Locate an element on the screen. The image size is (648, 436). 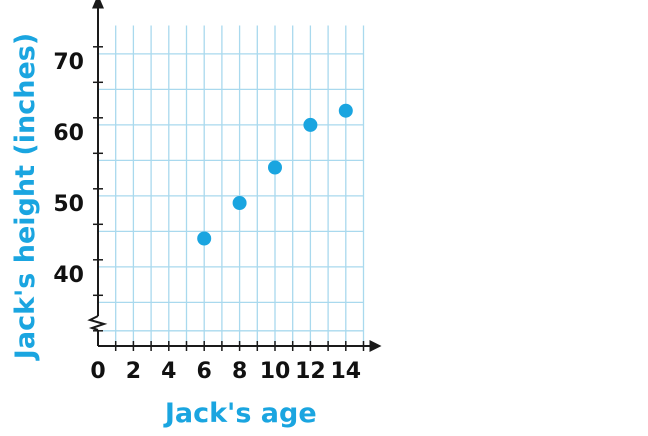
x-tick-label: 12 is located at coordinates (310, 371).